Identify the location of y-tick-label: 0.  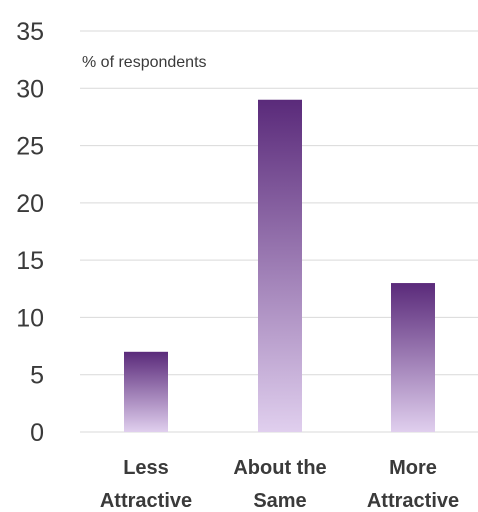
(37, 433).